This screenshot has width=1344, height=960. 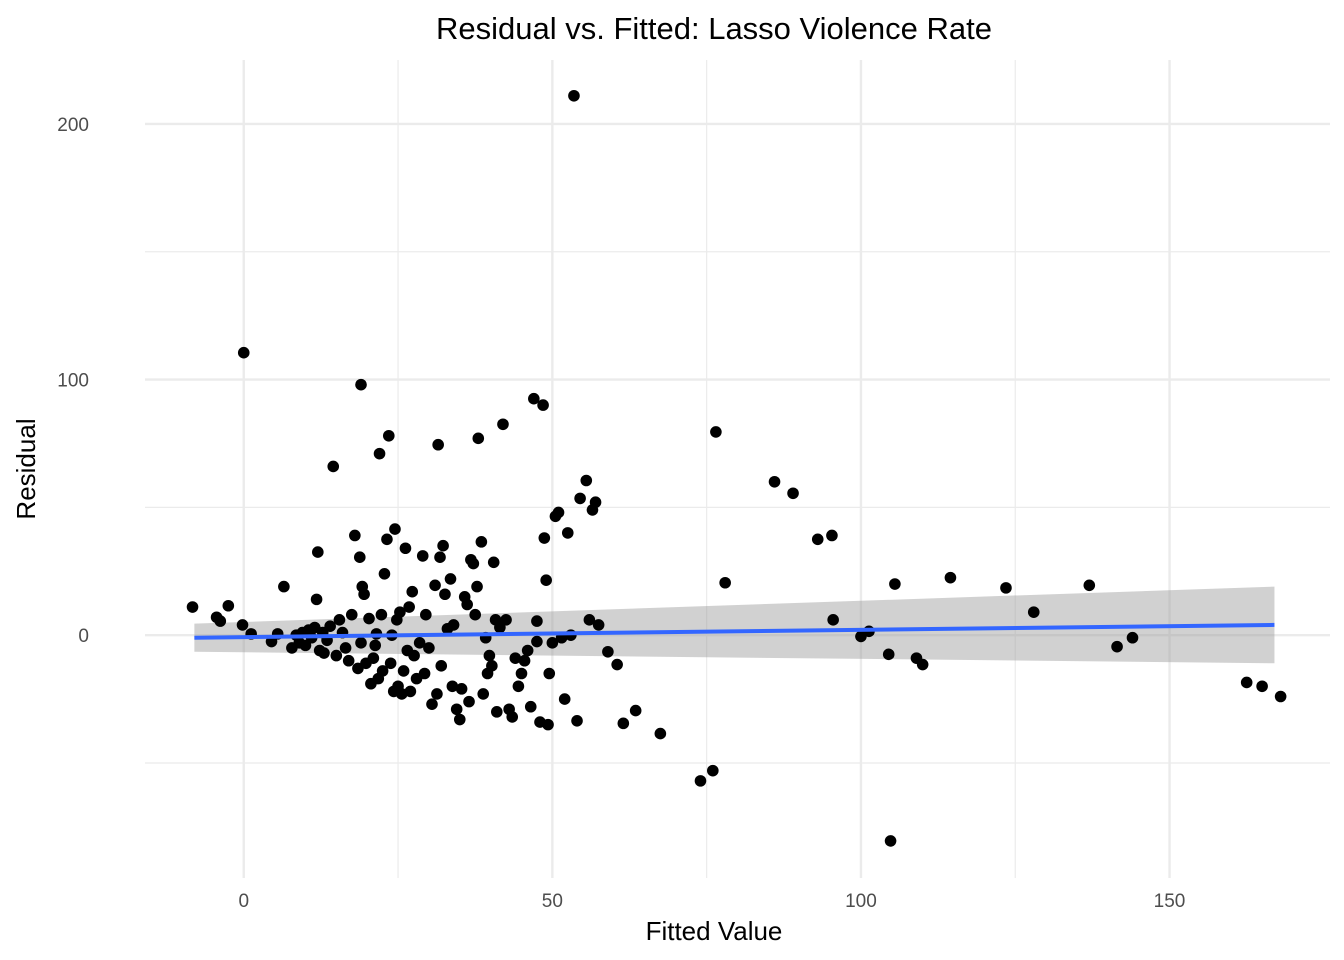 What do you see at coordinates (714, 28) in the screenshot?
I see `chart-title: Residual vs. Fitted: Lasso Violence Rate` at bounding box center [714, 28].